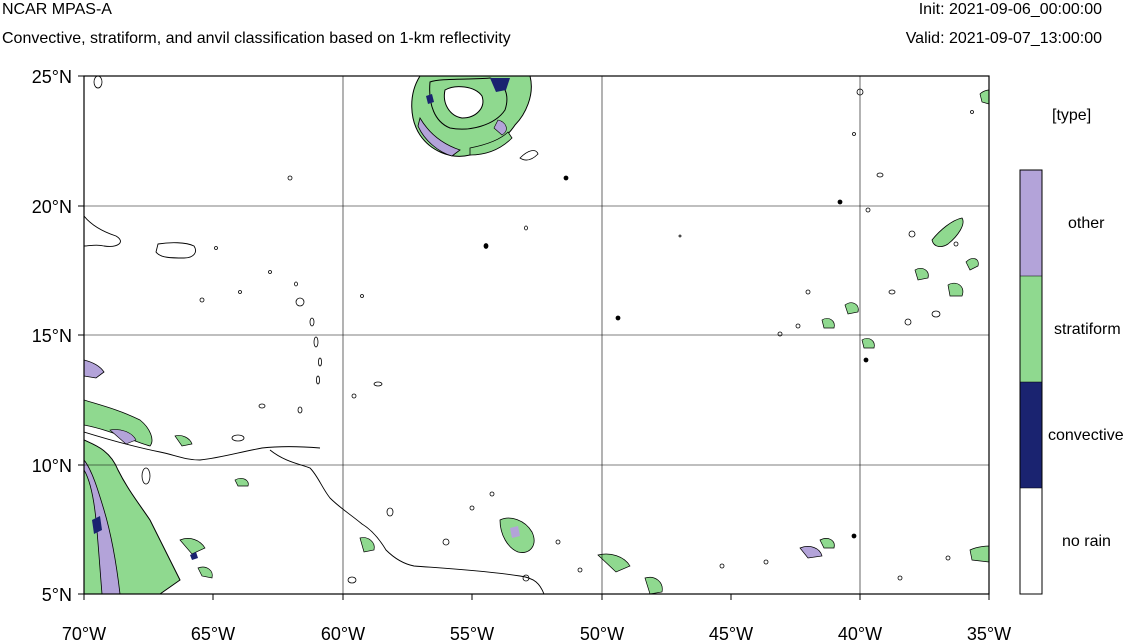 The height and width of the screenshot is (641, 1128). Describe the element at coordinates (52, 336) in the screenshot. I see `y-tick-label: 15°N` at that location.